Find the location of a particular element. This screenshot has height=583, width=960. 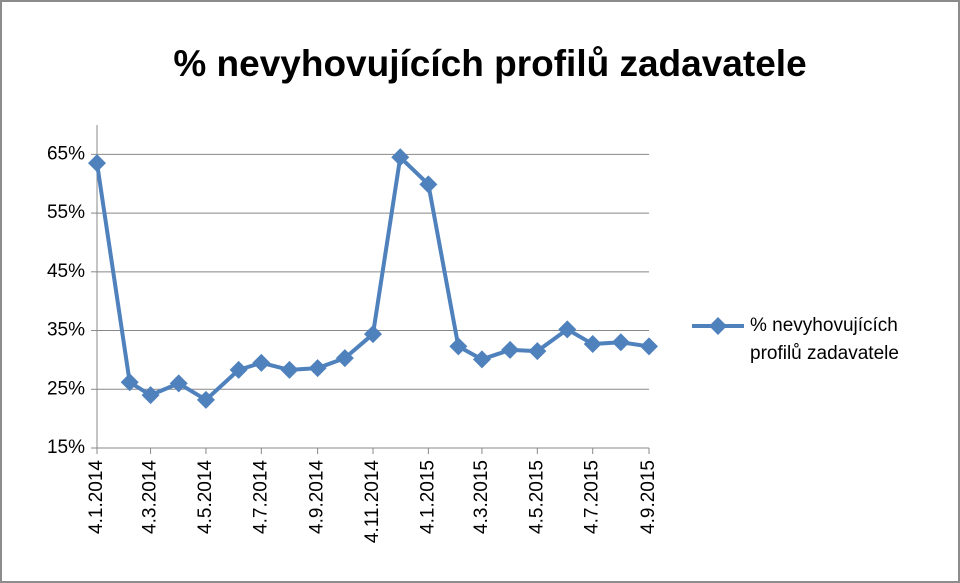

legend-marker is located at coordinates (718, 326).